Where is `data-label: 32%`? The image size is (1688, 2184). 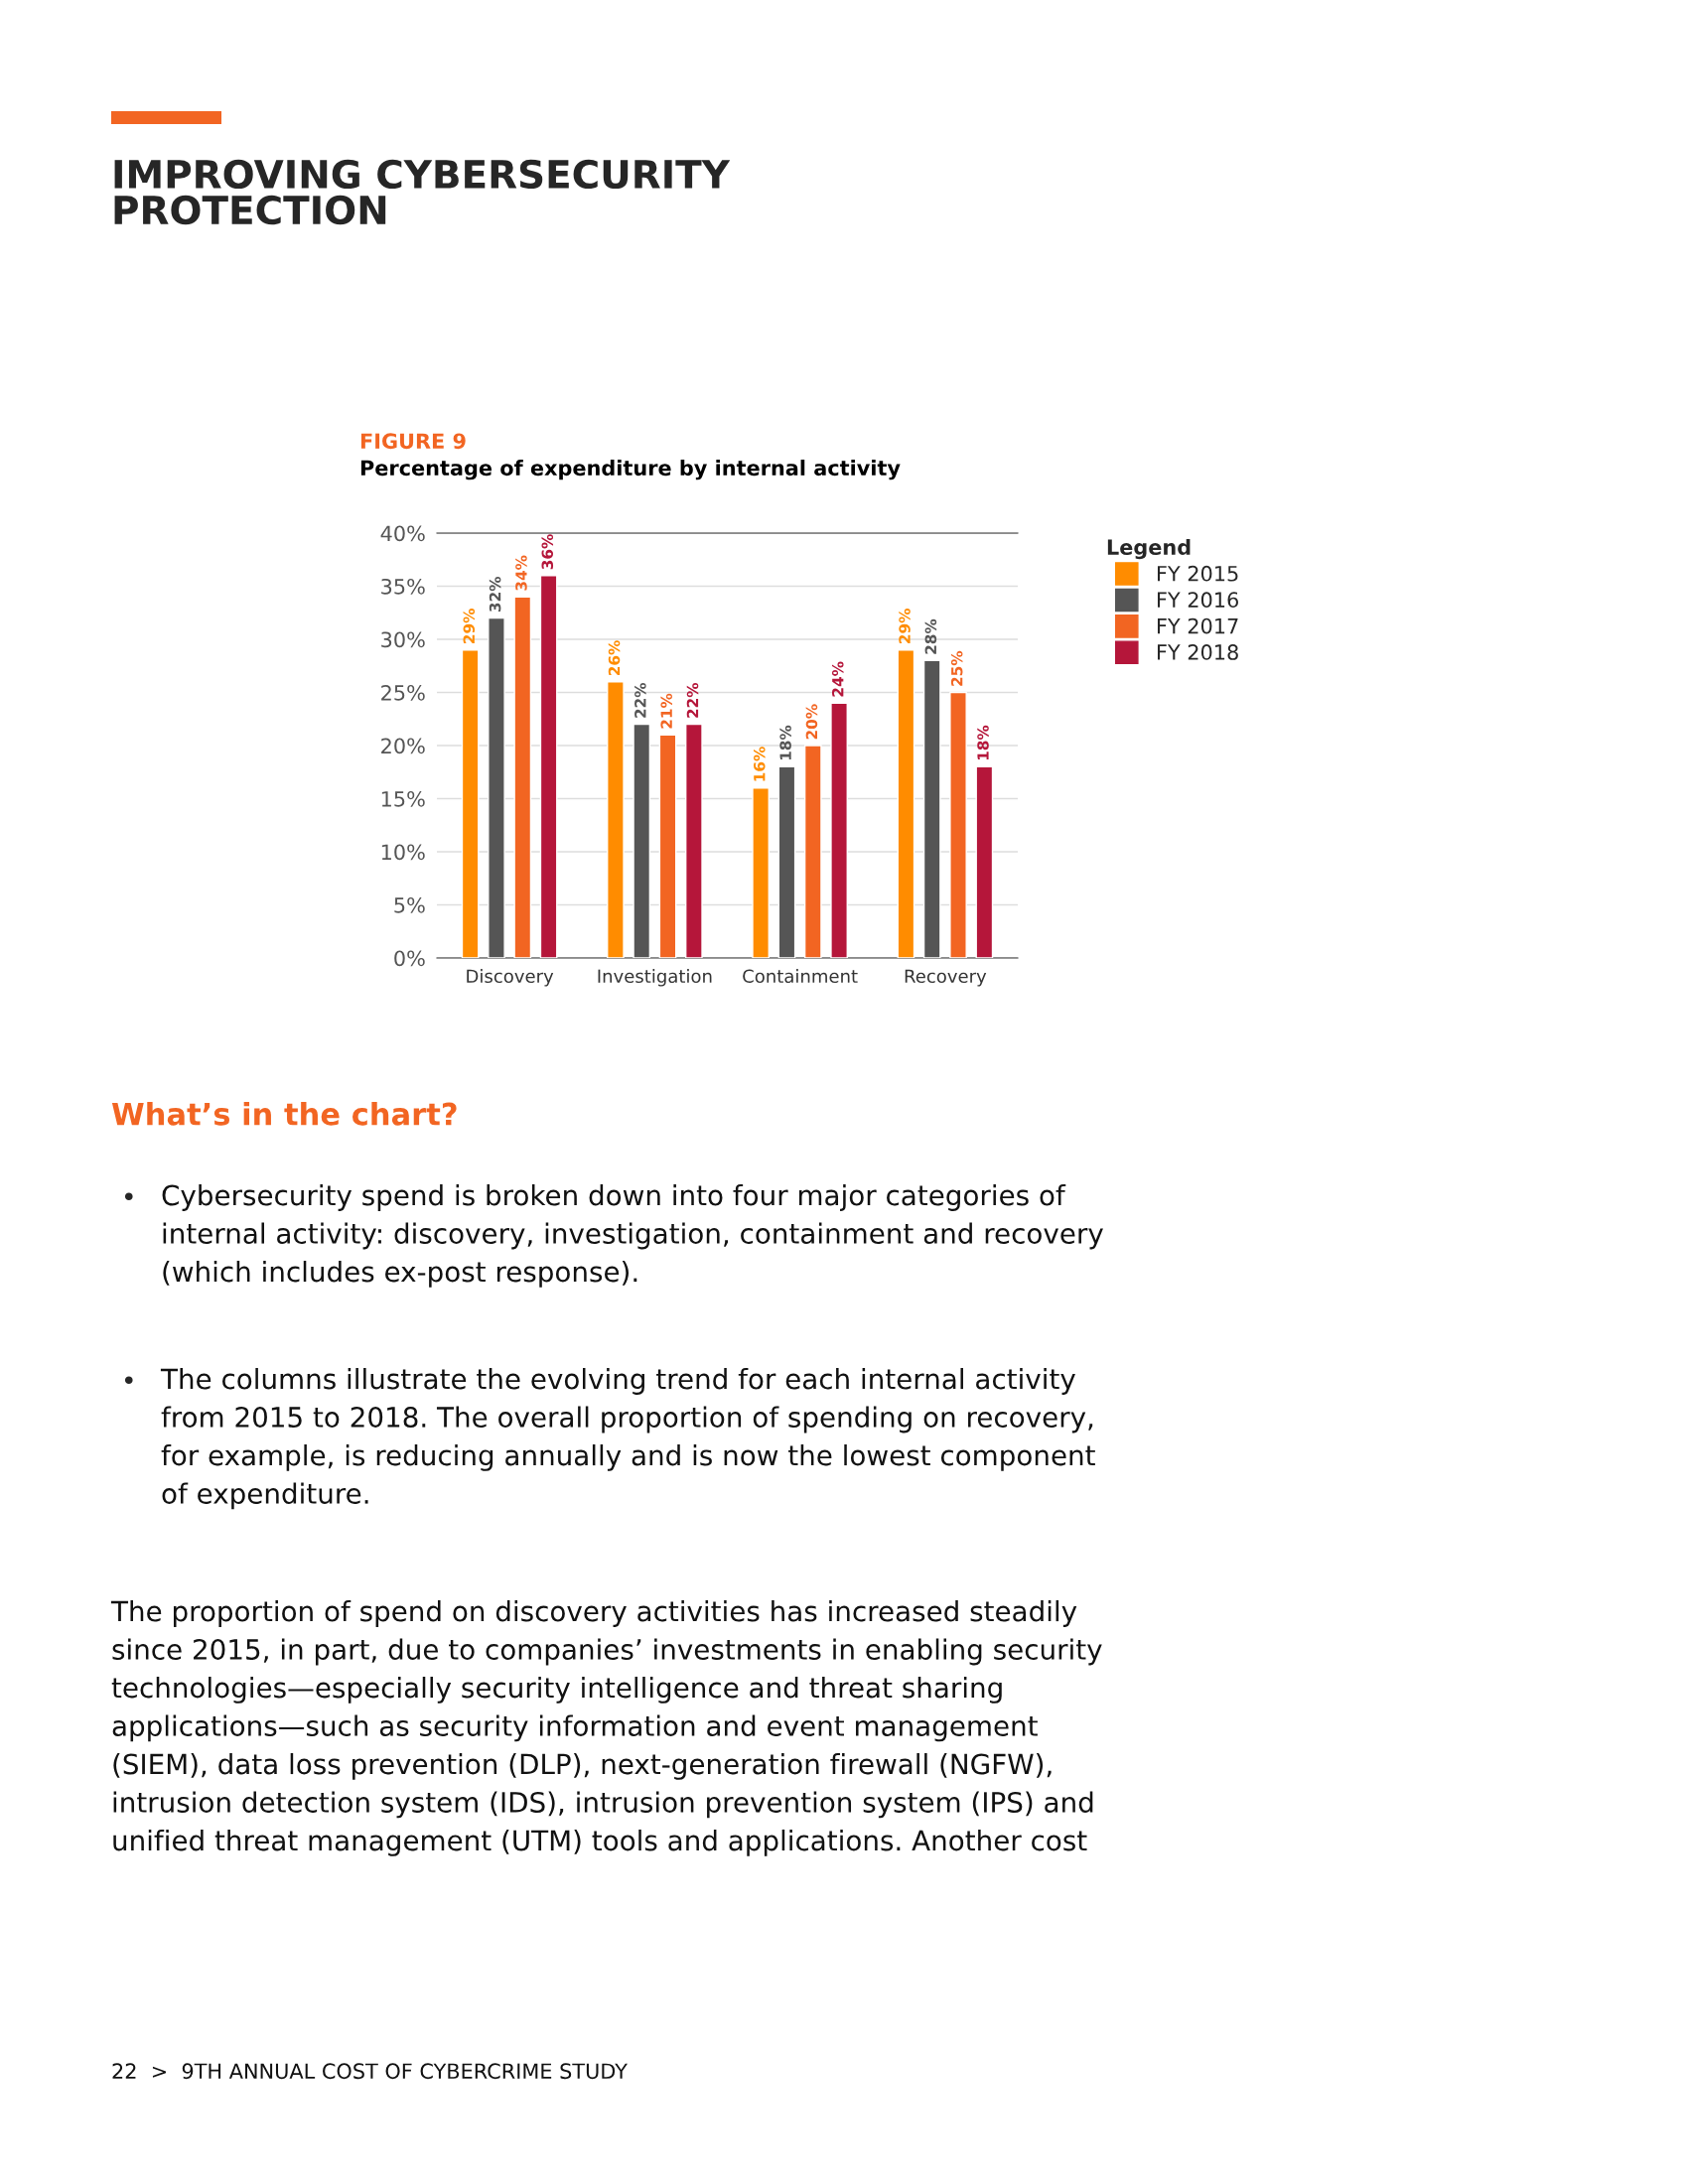 data-label: 32% is located at coordinates (495, 594).